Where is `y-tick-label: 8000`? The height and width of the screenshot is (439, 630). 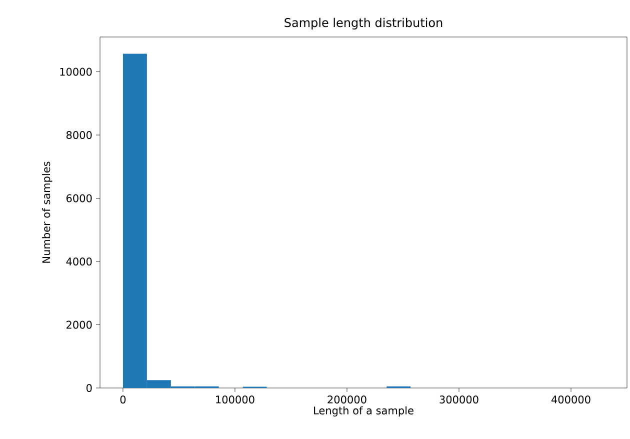 y-tick-label: 8000 is located at coordinates (79, 135).